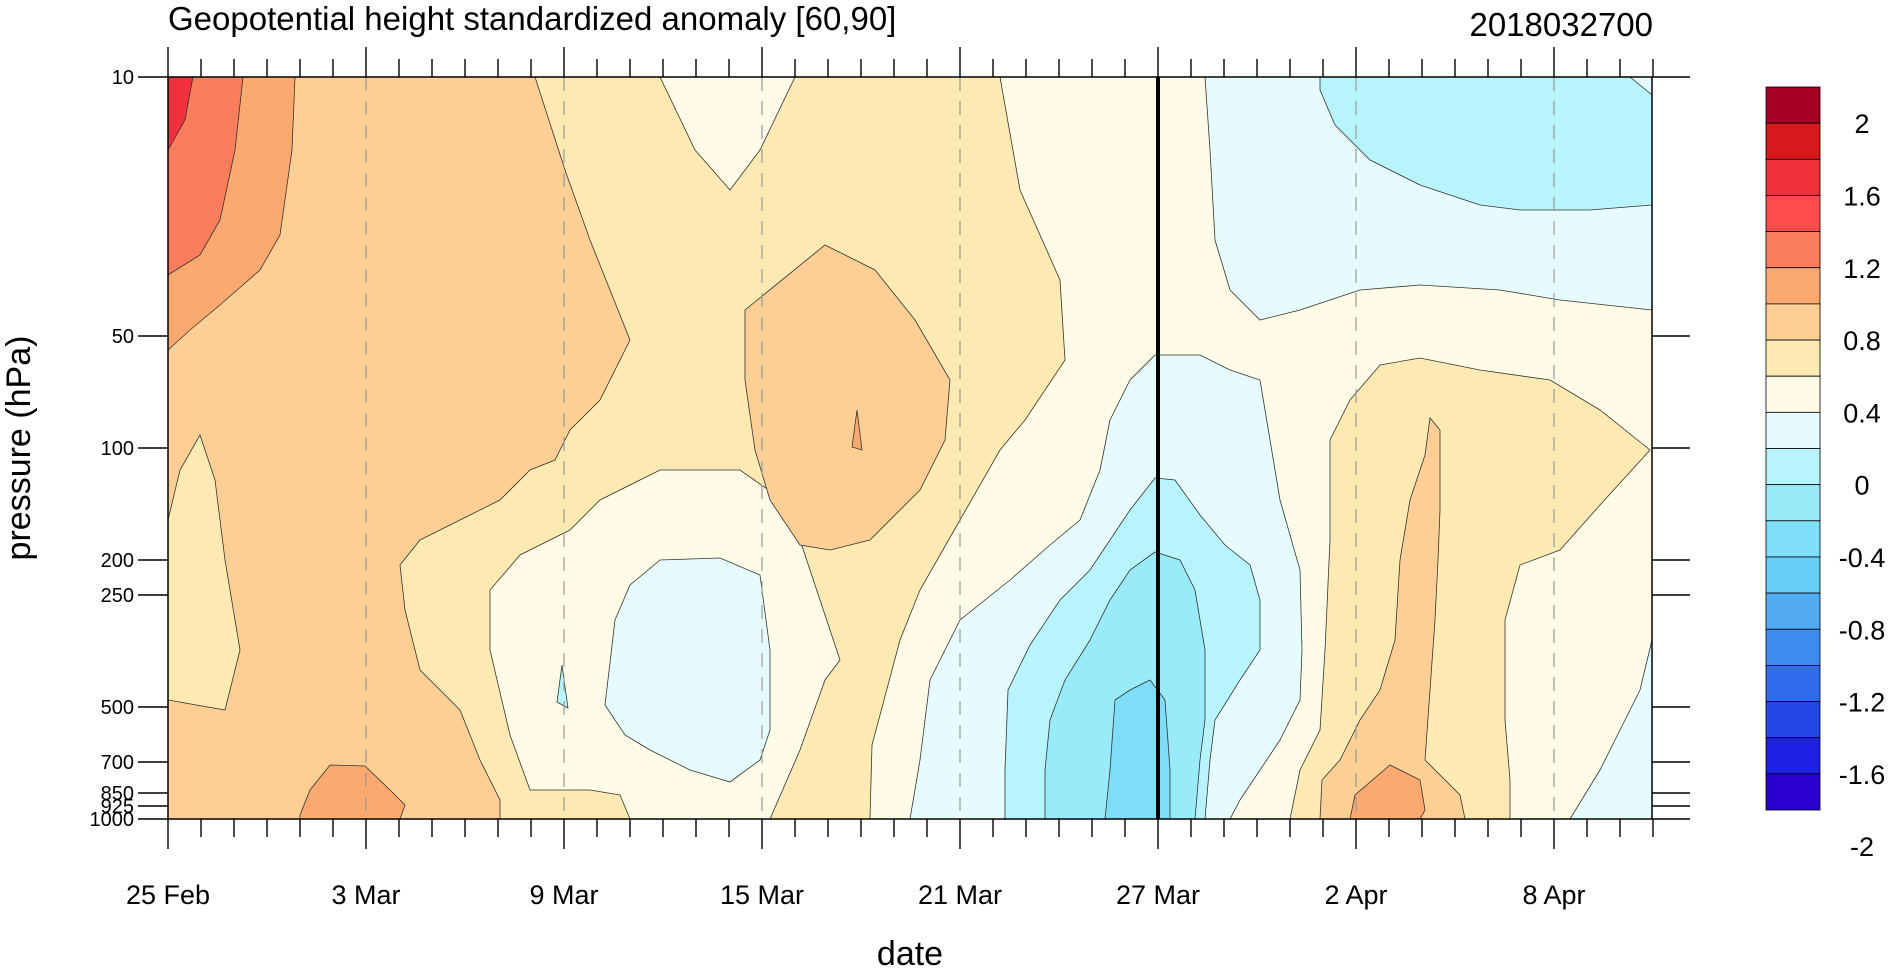  What do you see at coordinates (117, 449) in the screenshot?
I see `y-tick-label: 100` at bounding box center [117, 449].